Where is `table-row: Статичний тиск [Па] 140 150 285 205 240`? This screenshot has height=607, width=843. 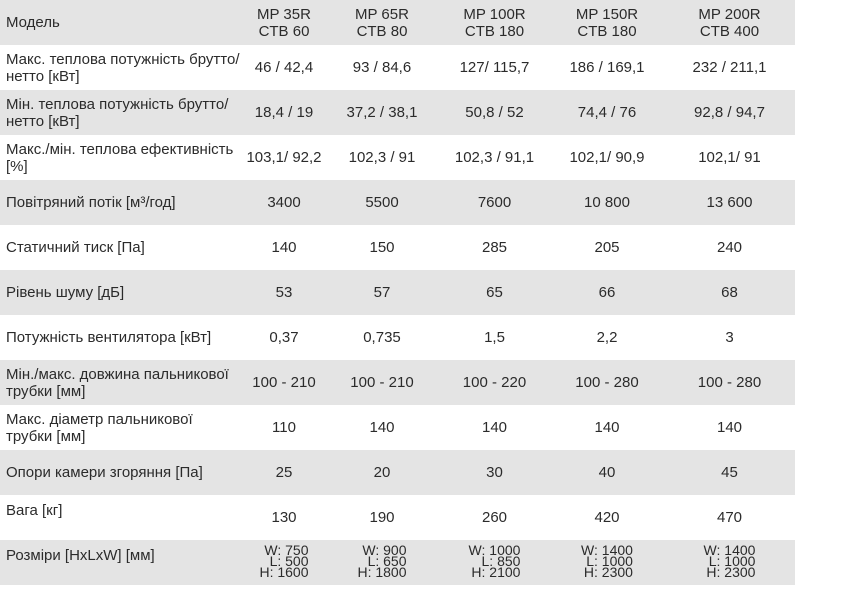 table-row: Статичний тиск [Па] 140 150 285 205 240 is located at coordinates (397, 247).